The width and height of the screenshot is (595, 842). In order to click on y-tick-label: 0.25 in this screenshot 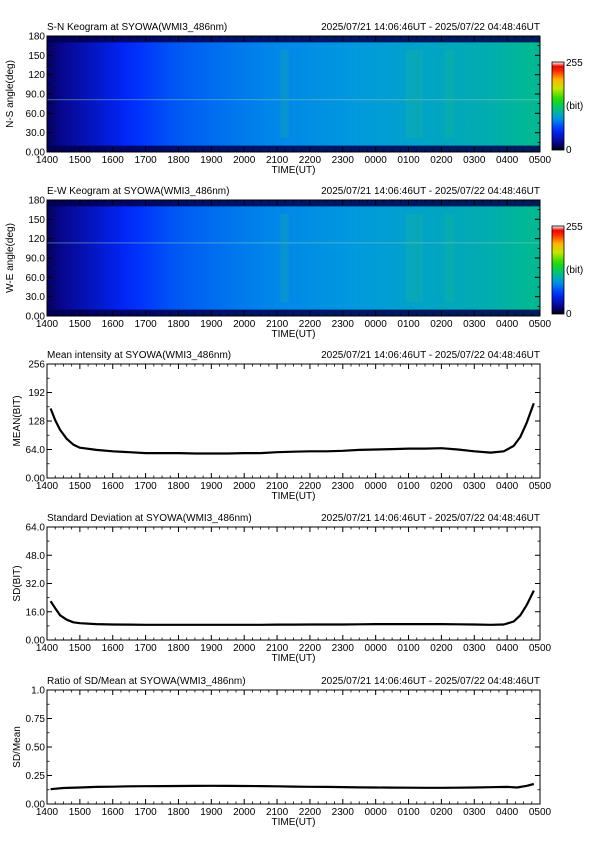, I will do `click(36, 776)`.